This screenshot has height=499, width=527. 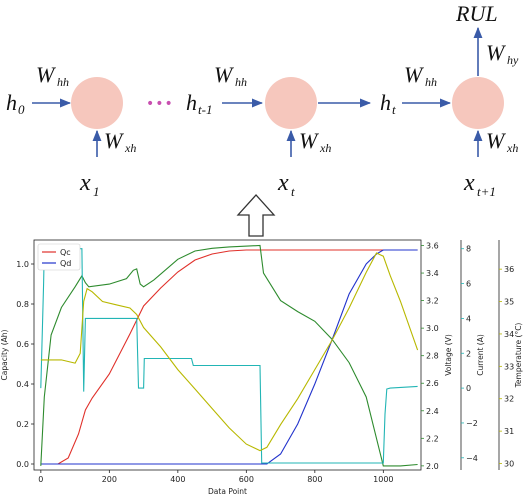 I want to click on y-tick-label: 1.0, so click(x=22, y=264).